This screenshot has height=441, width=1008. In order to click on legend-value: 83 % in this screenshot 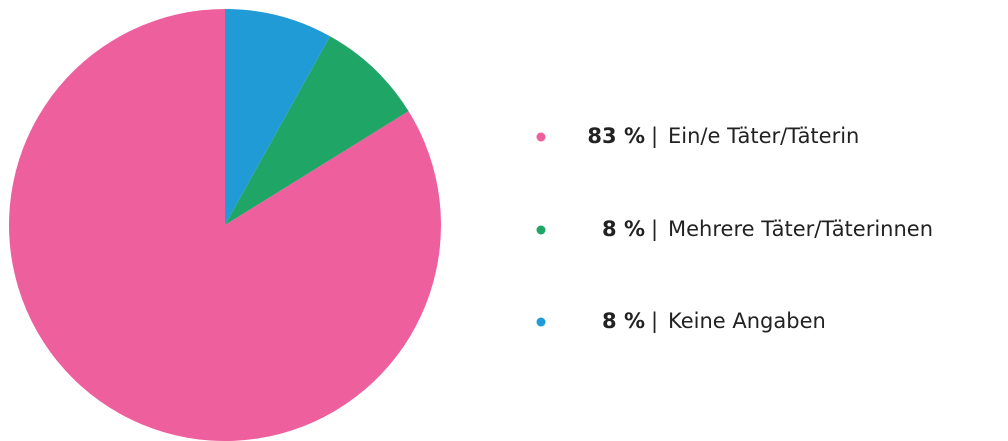, I will do `click(616, 136)`.